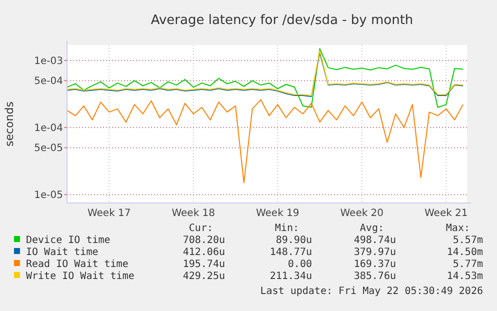  What do you see at coordinates (203, 252) in the screenshot?
I see `text: 412.06u` at bounding box center [203, 252].